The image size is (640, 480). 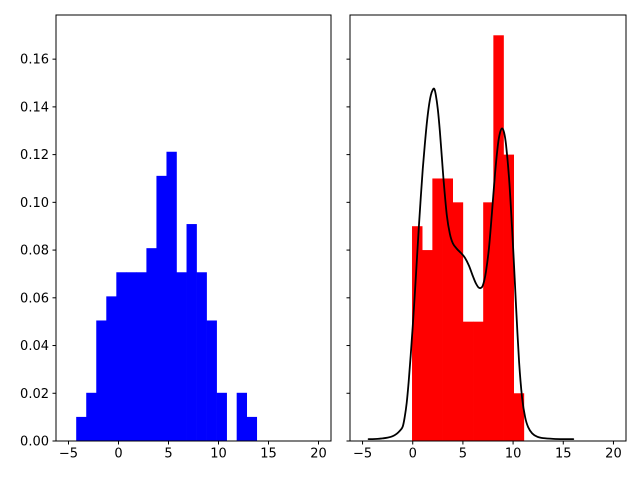 What do you see at coordinates (34, 107) in the screenshot?
I see `y-tick-label: 0.14` at bounding box center [34, 107].